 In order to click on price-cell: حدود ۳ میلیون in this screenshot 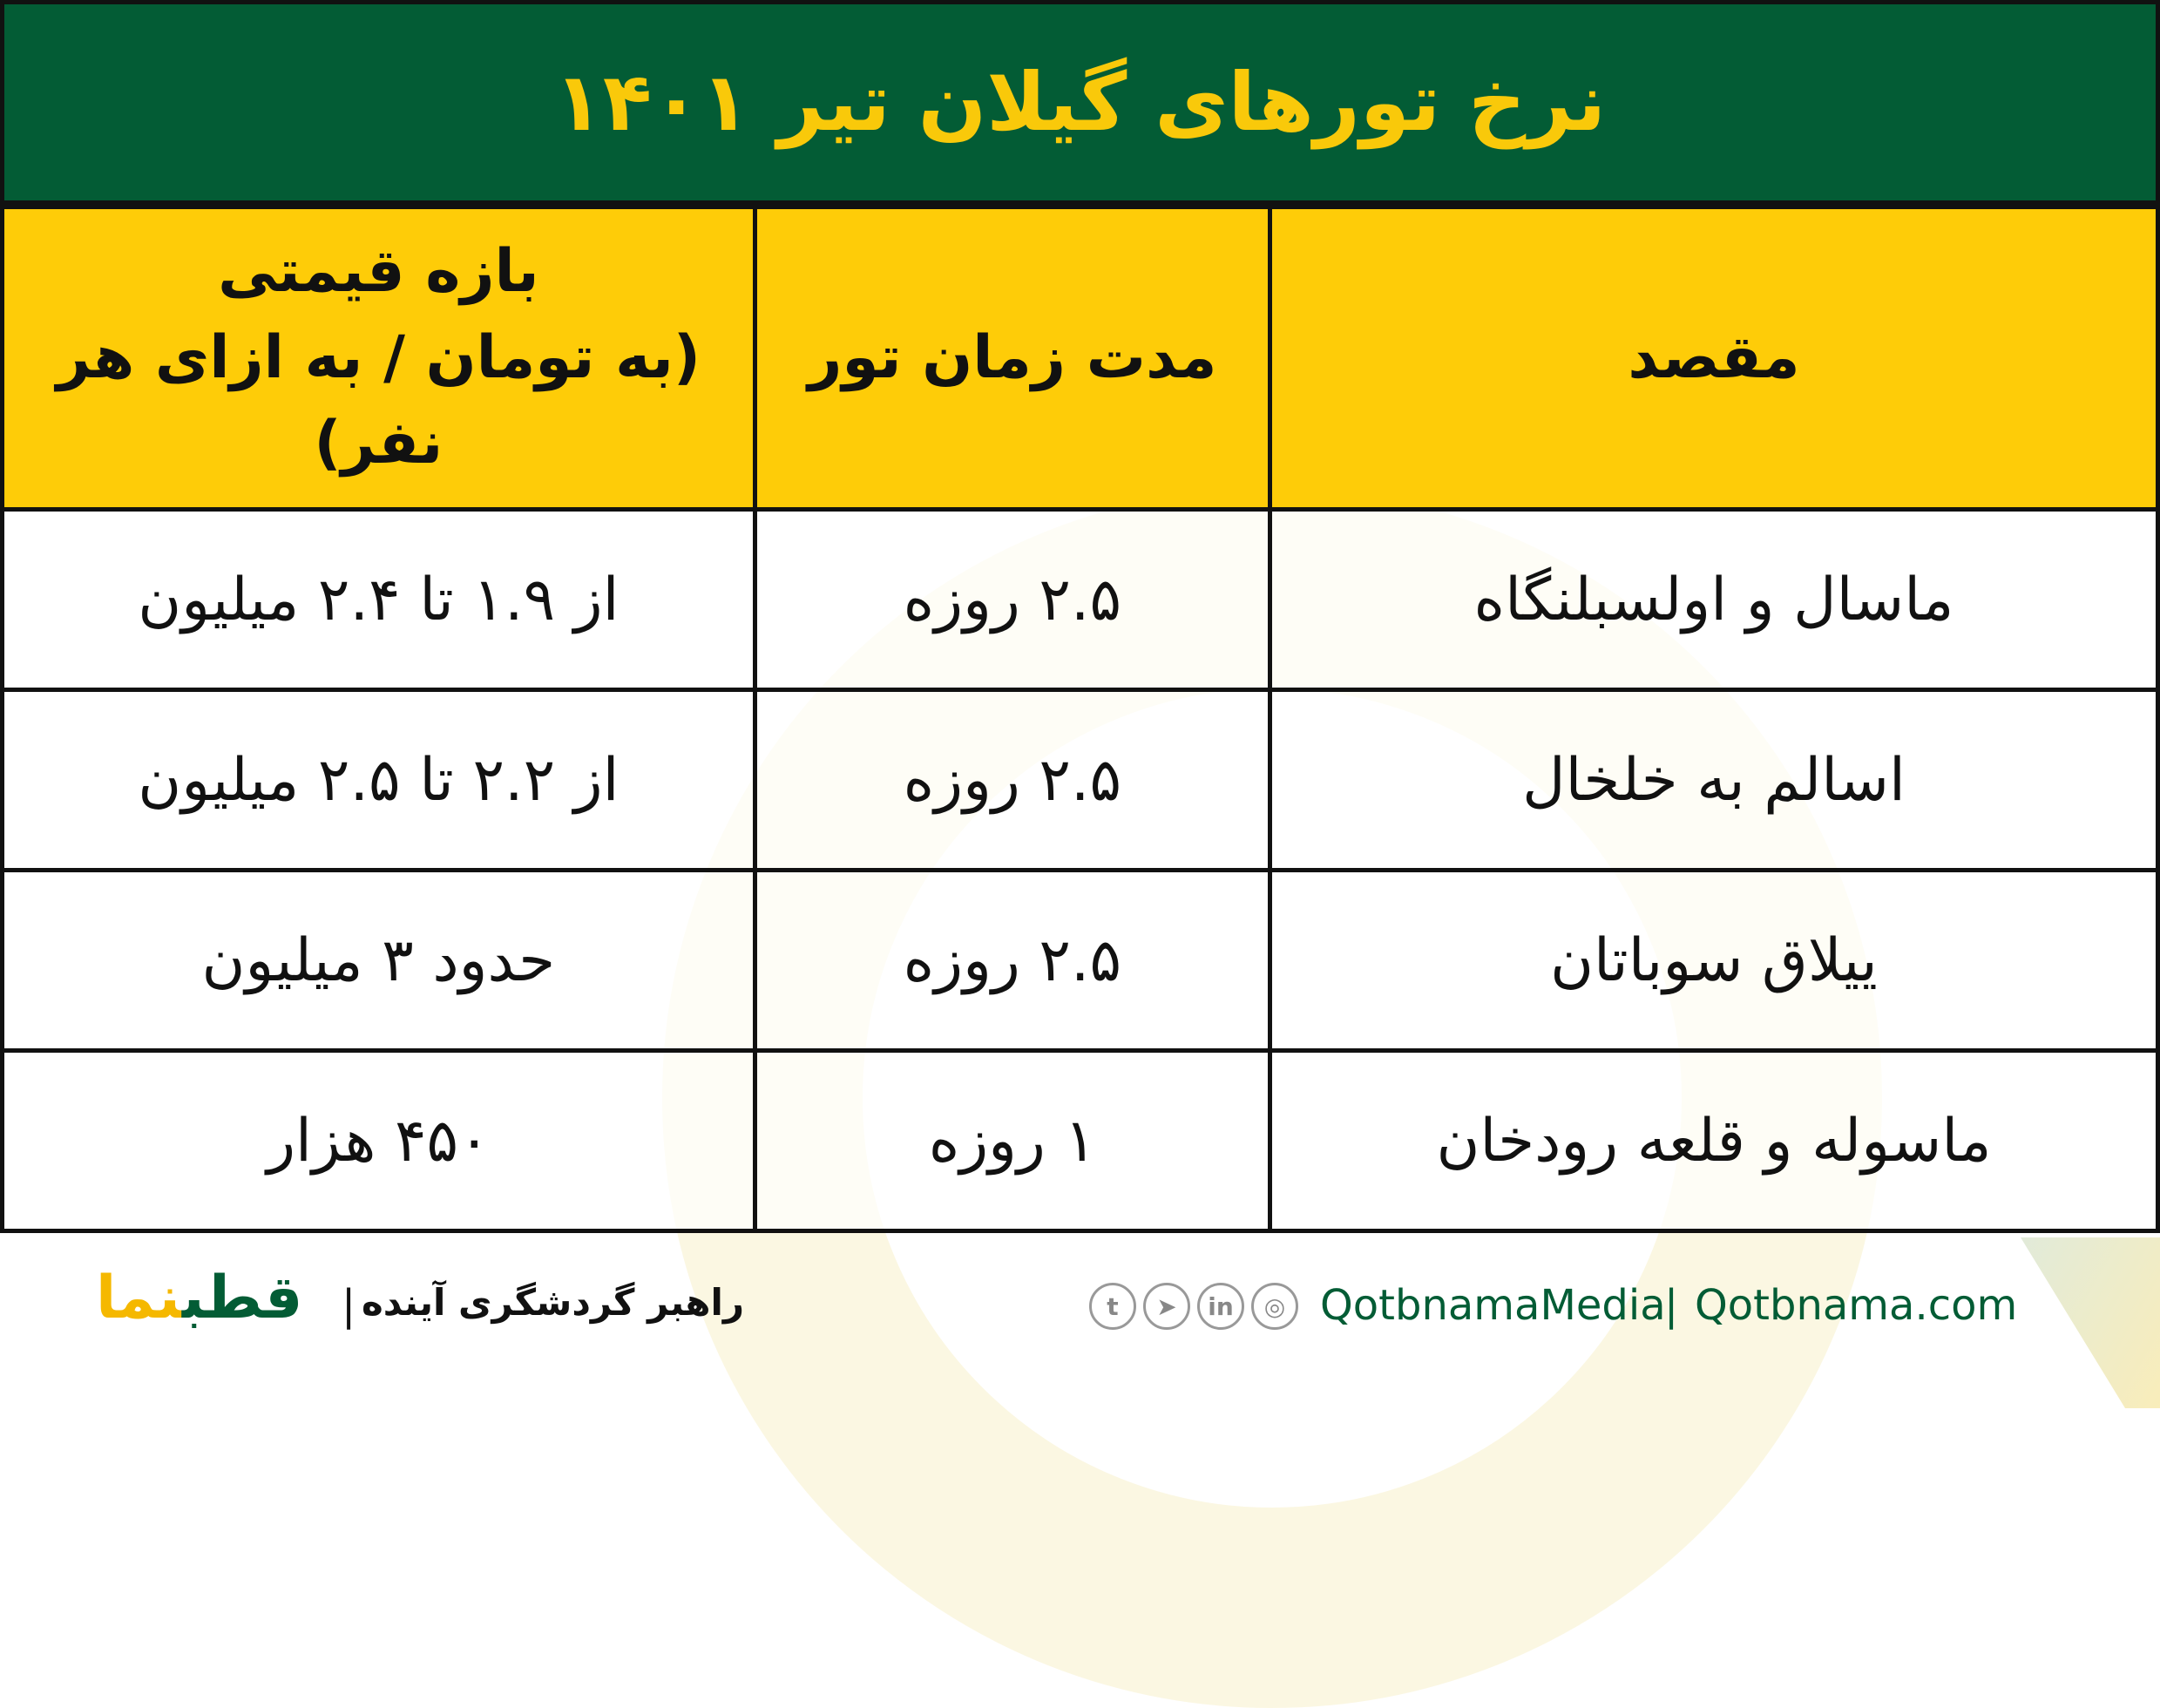, I will do `click(379, 960)`.